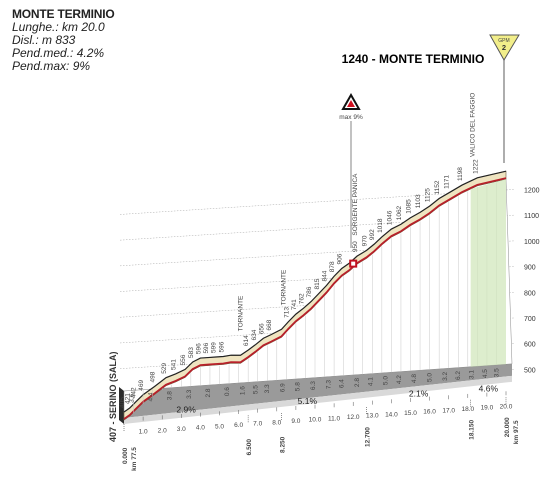  What do you see at coordinates (257, 424) in the screenshot?
I see `km-tick-label: 7.0` at bounding box center [257, 424].